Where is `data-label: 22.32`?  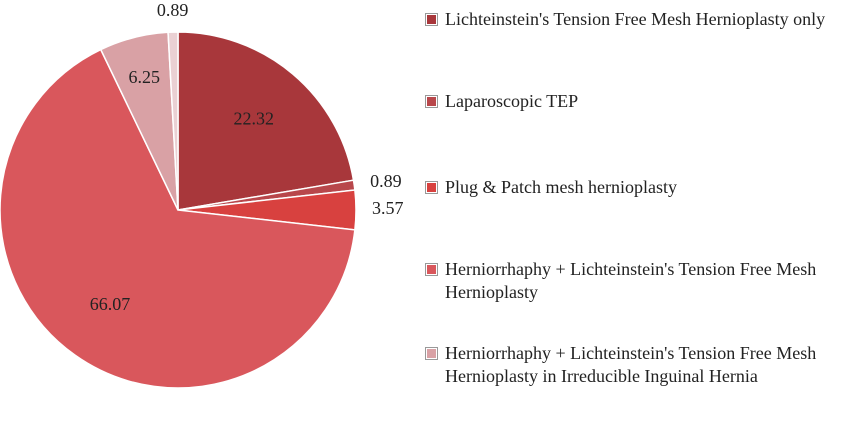
data-label: 22.32 is located at coordinates (254, 118).